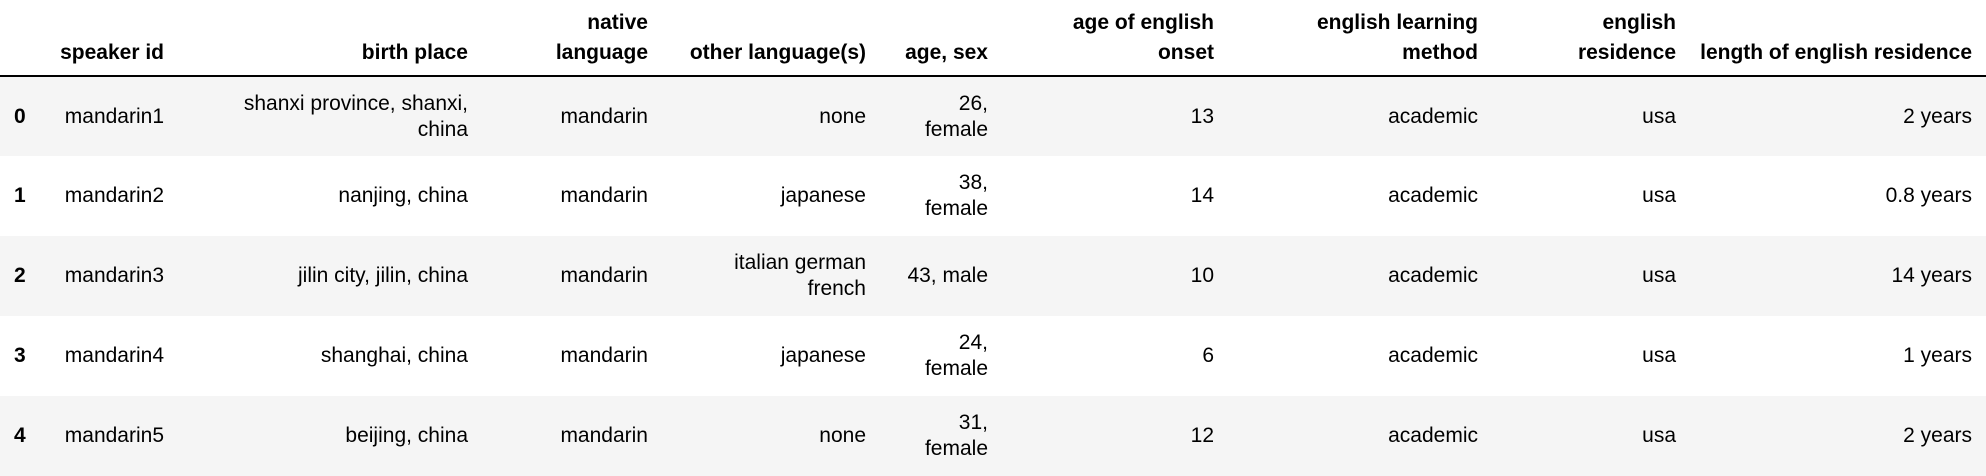 The height and width of the screenshot is (476, 1986). Describe the element at coordinates (330, 38) in the screenshot. I see `column-header-birth-place: birth place` at that location.